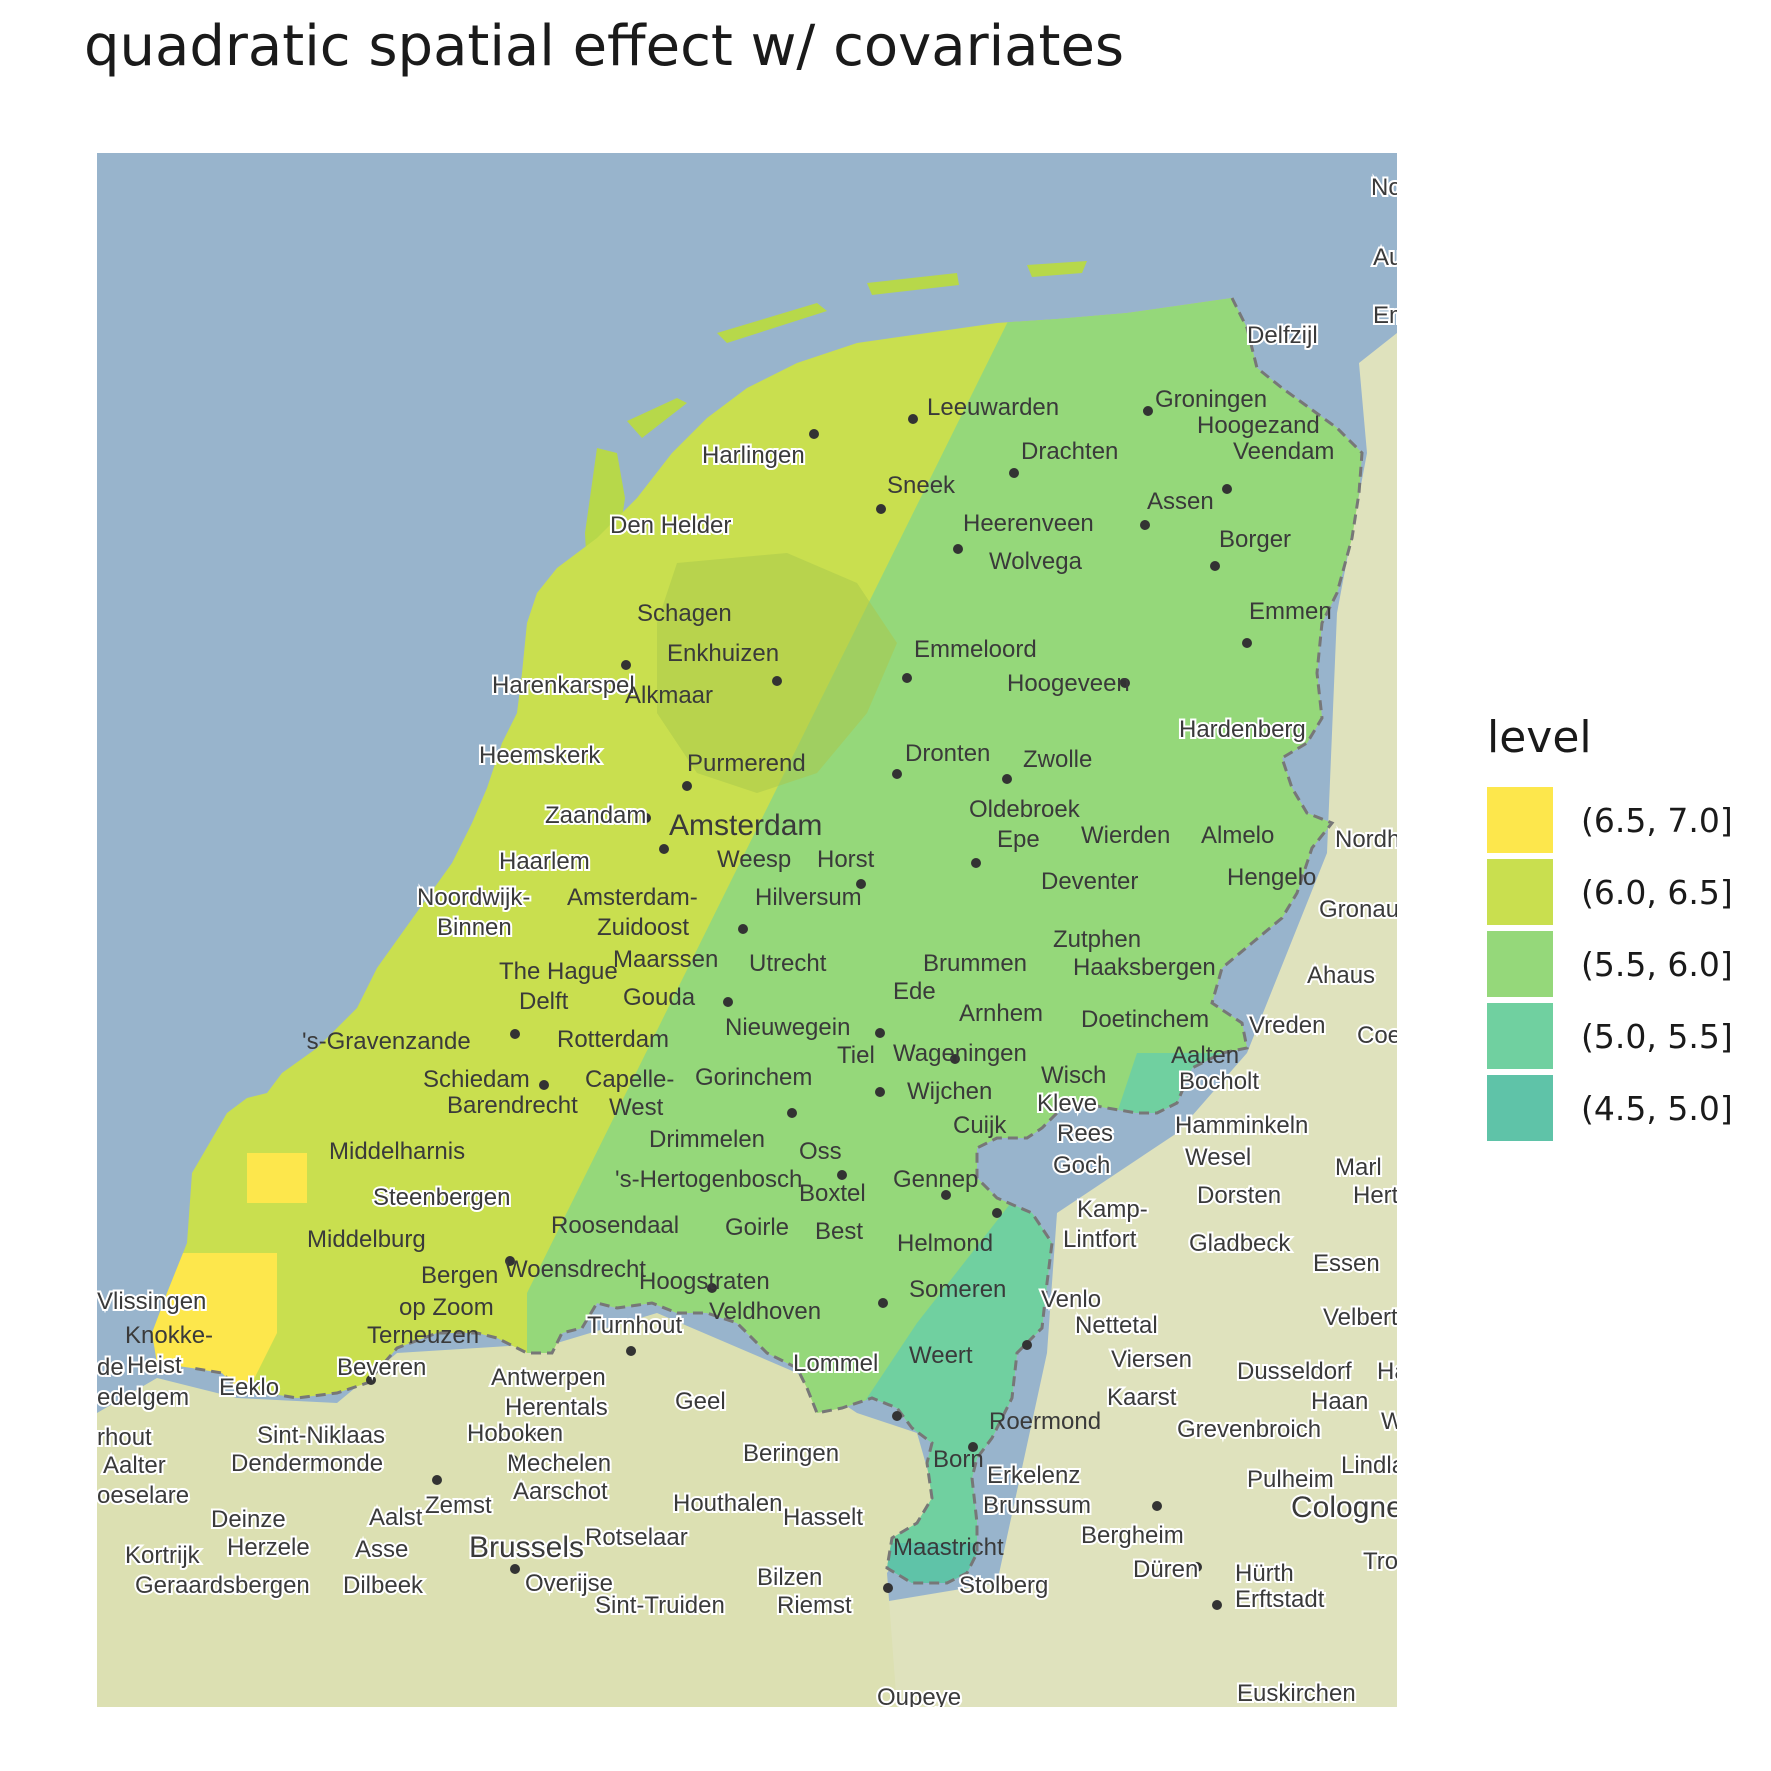 The height and width of the screenshot is (1771, 1771). I want to click on legend-item: (5.5, 6.0], so click(1622, 967).